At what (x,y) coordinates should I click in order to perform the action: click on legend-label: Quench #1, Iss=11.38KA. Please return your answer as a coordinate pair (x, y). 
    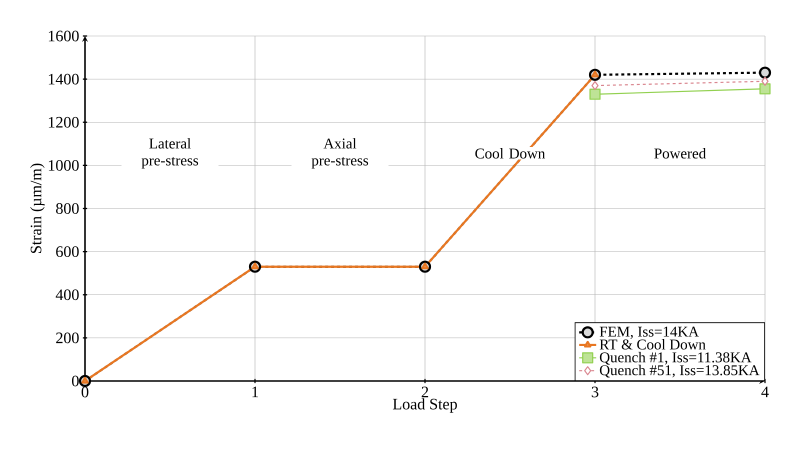
    Looking at the image, I should click on (676, 358).